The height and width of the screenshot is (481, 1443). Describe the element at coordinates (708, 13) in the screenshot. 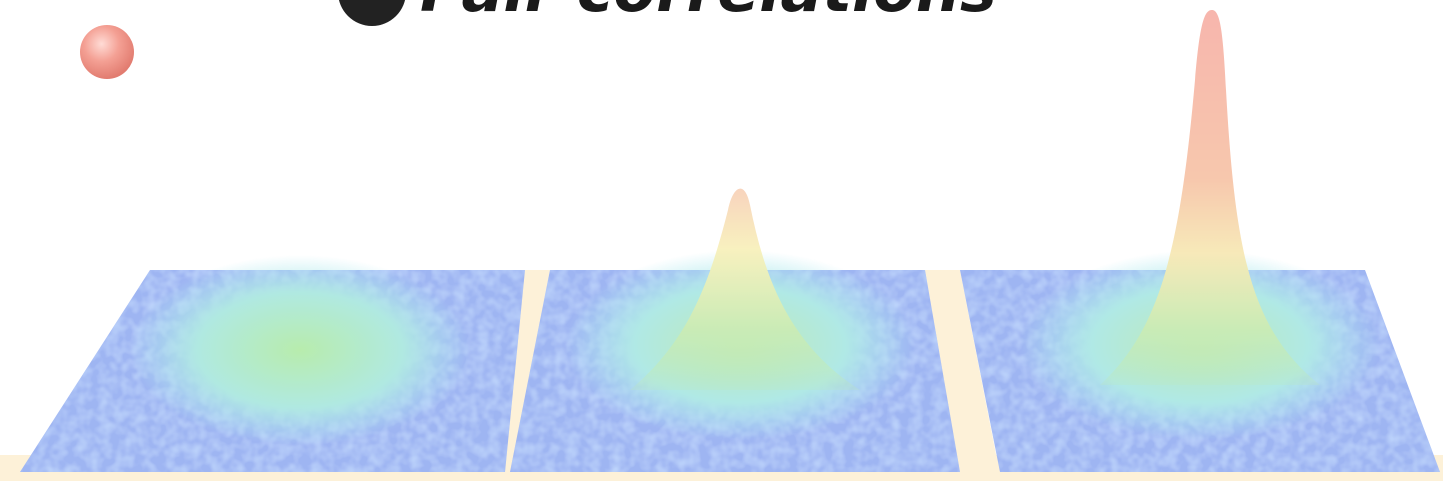

I see `title: Pair correlations` at that location.